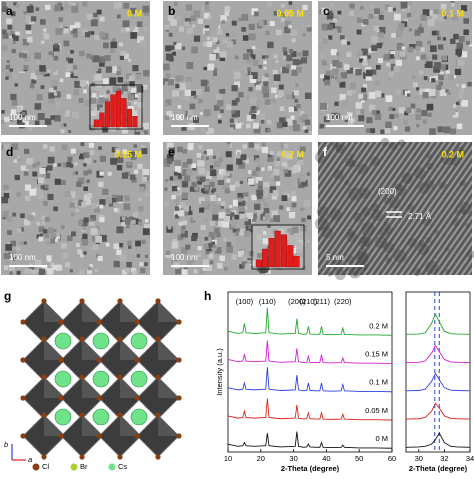 The image size is (474, 479). Describe the element at coordinates (130, 349) in the screenshot. I see `octahedron-face` at that location.